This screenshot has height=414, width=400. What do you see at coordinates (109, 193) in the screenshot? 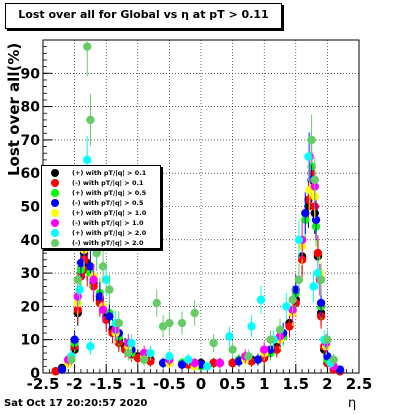
I see `legend-label: (+) with pT/|q| > 0.5` at bounding box center [109, 193].